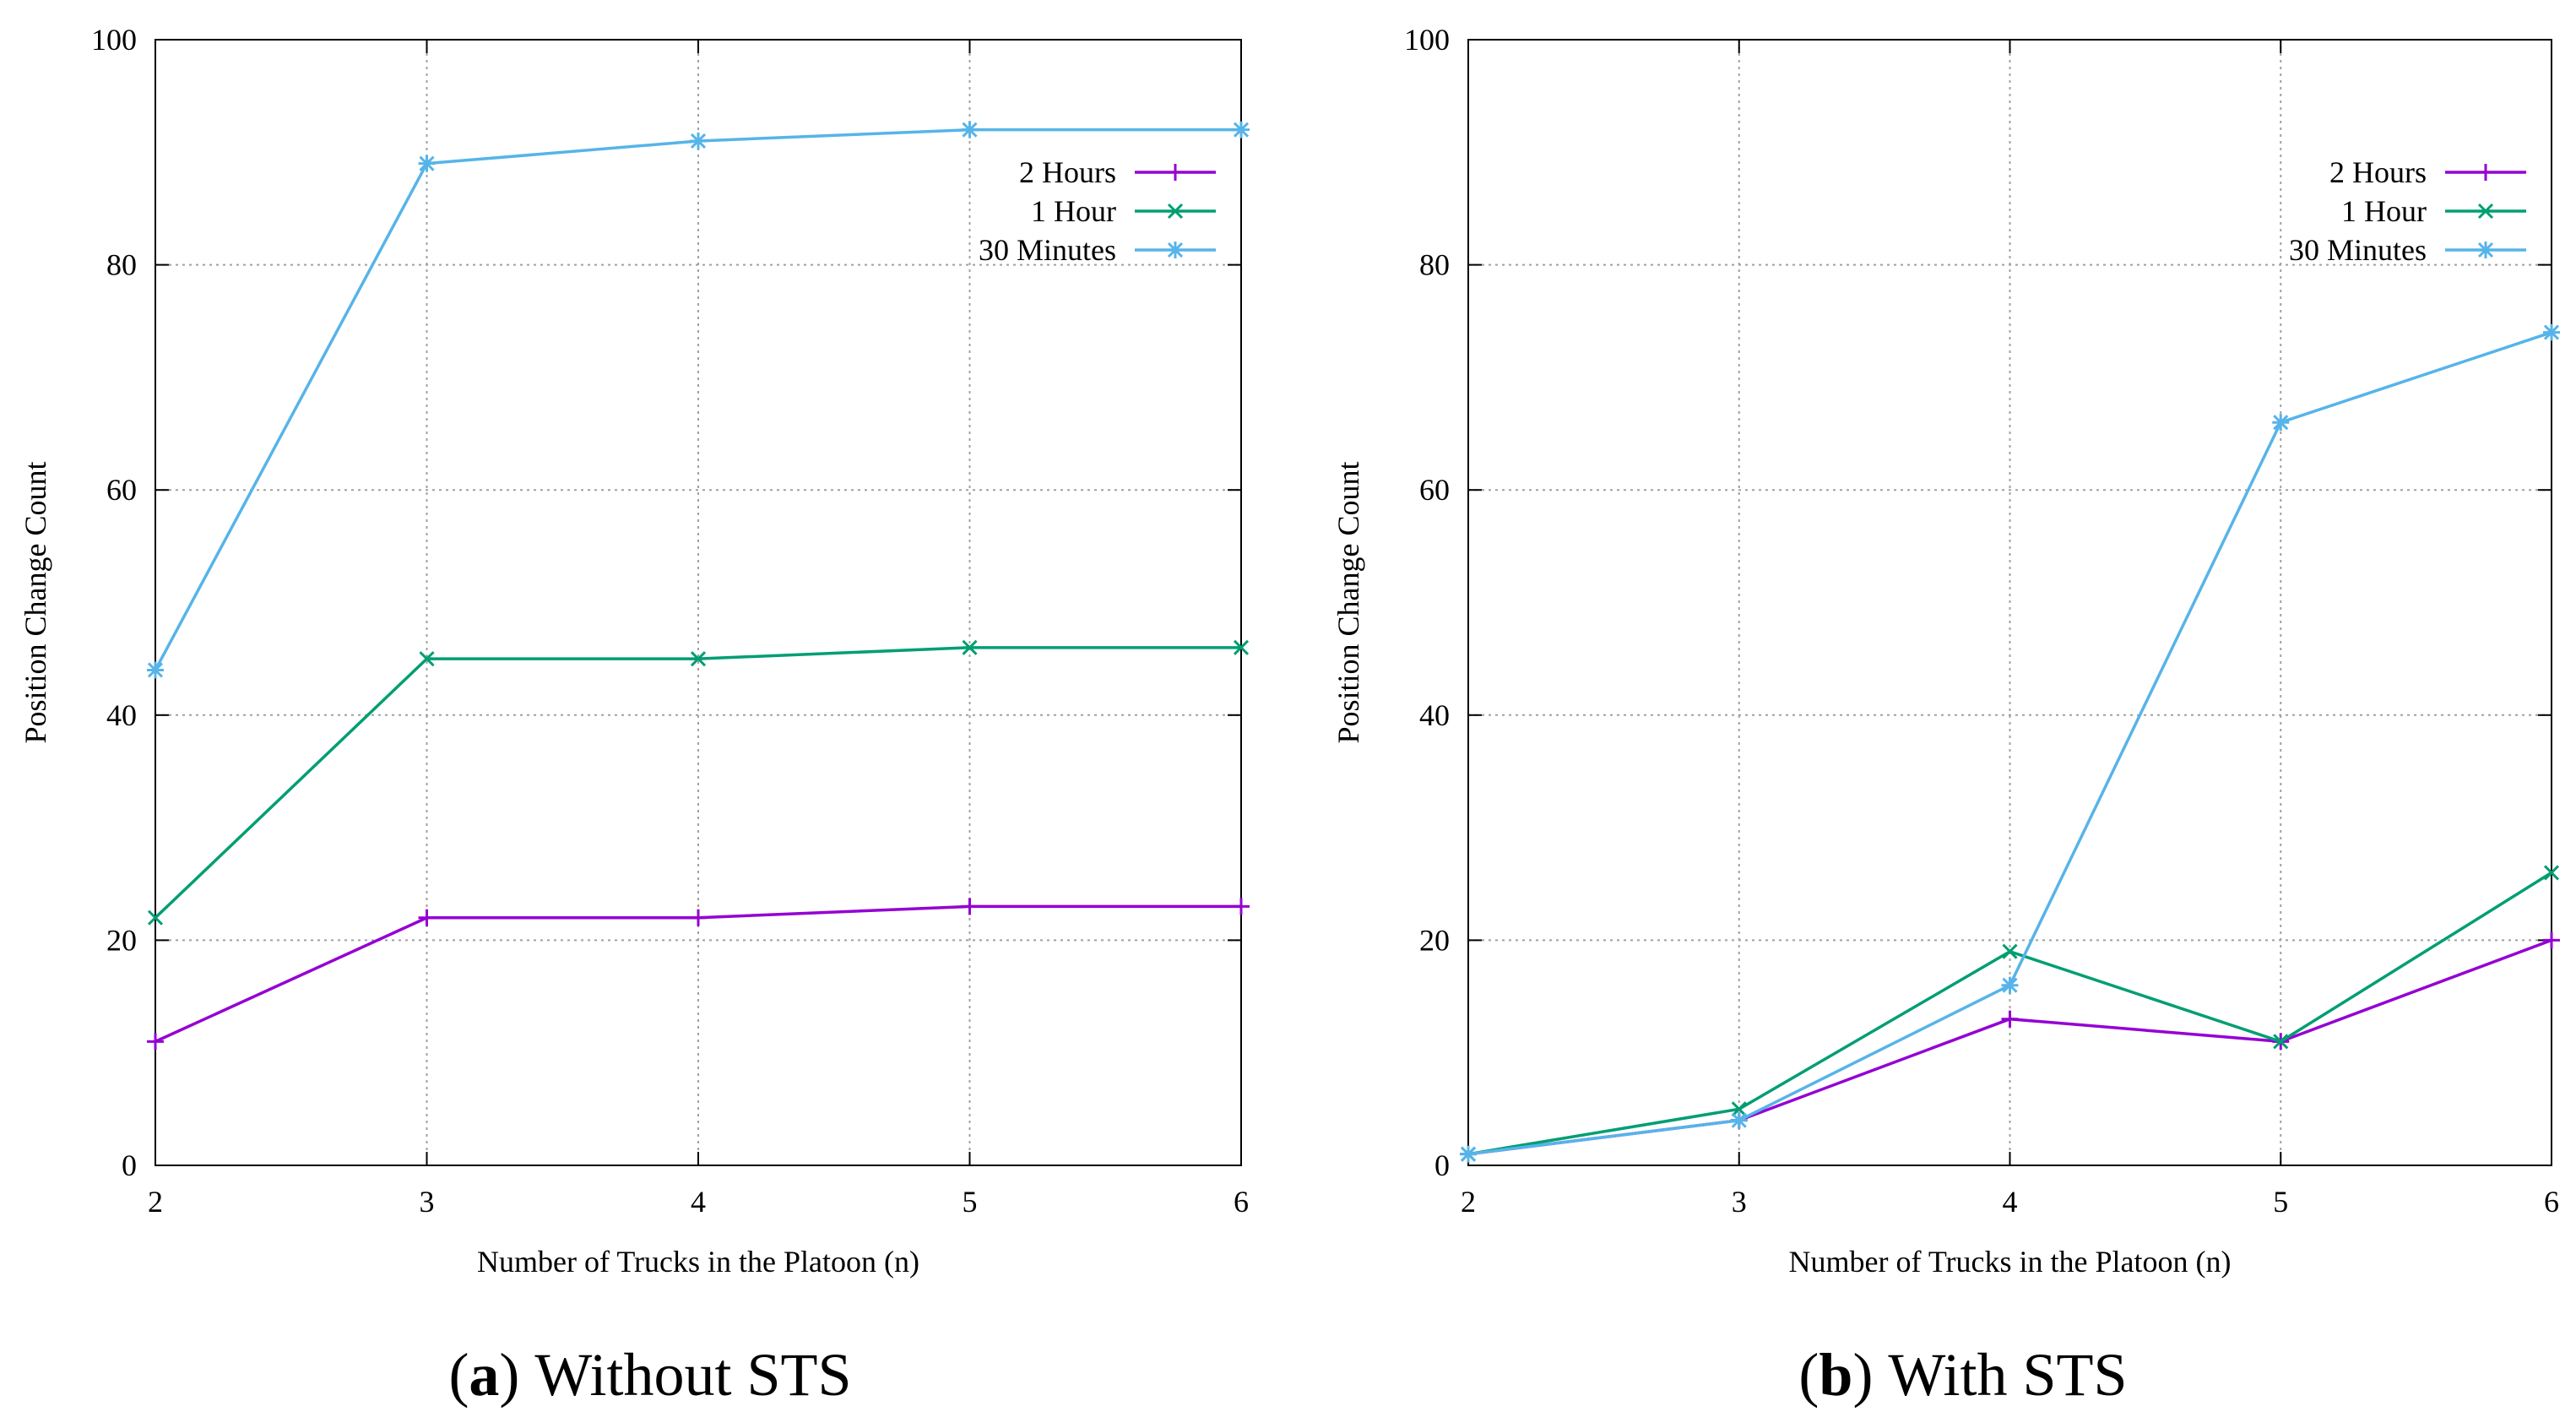  I want to click on caption-paren-close: ), so click(1862, 1375).